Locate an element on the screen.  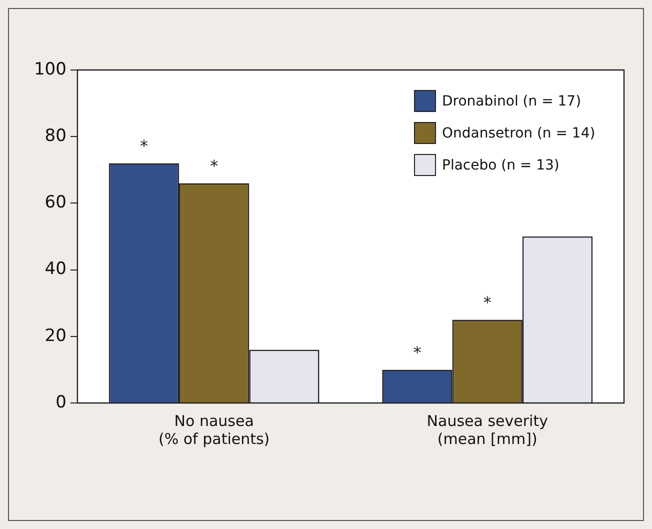
y-tick-label: 100 is located at coordinates (50, 69).